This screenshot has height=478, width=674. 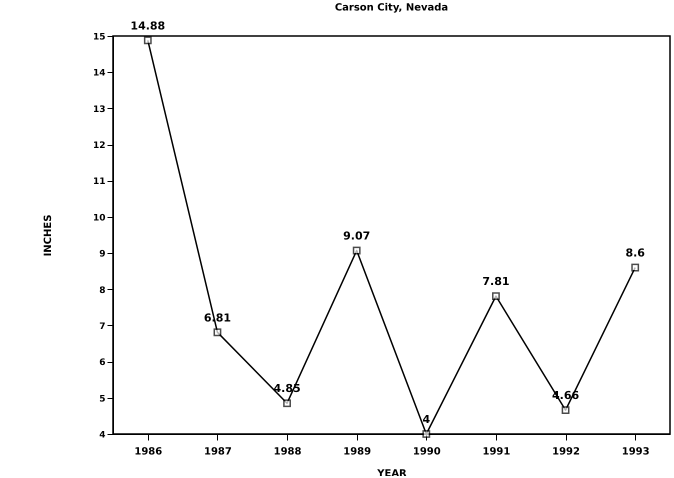 I want to click on x-tick-label: 1987, so click(x=218, y=452).